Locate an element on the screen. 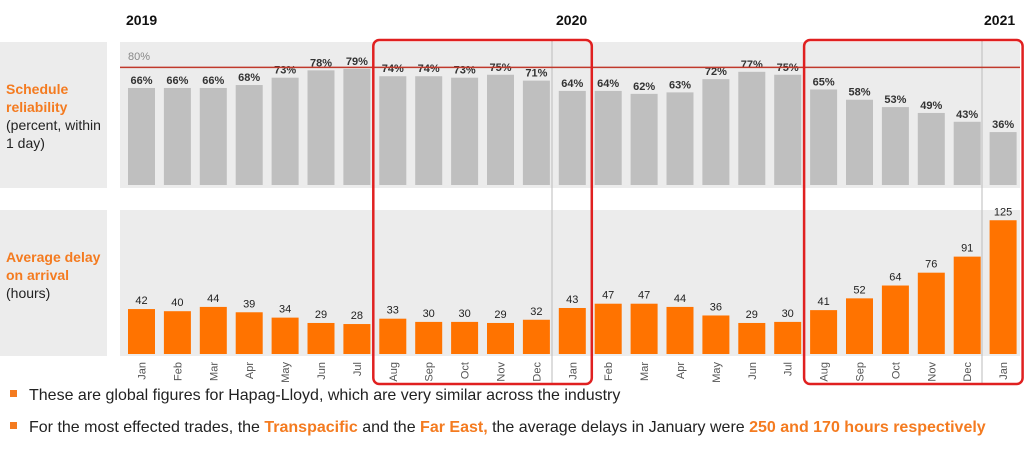  bullet-marker is located at coordinates (13, 393).